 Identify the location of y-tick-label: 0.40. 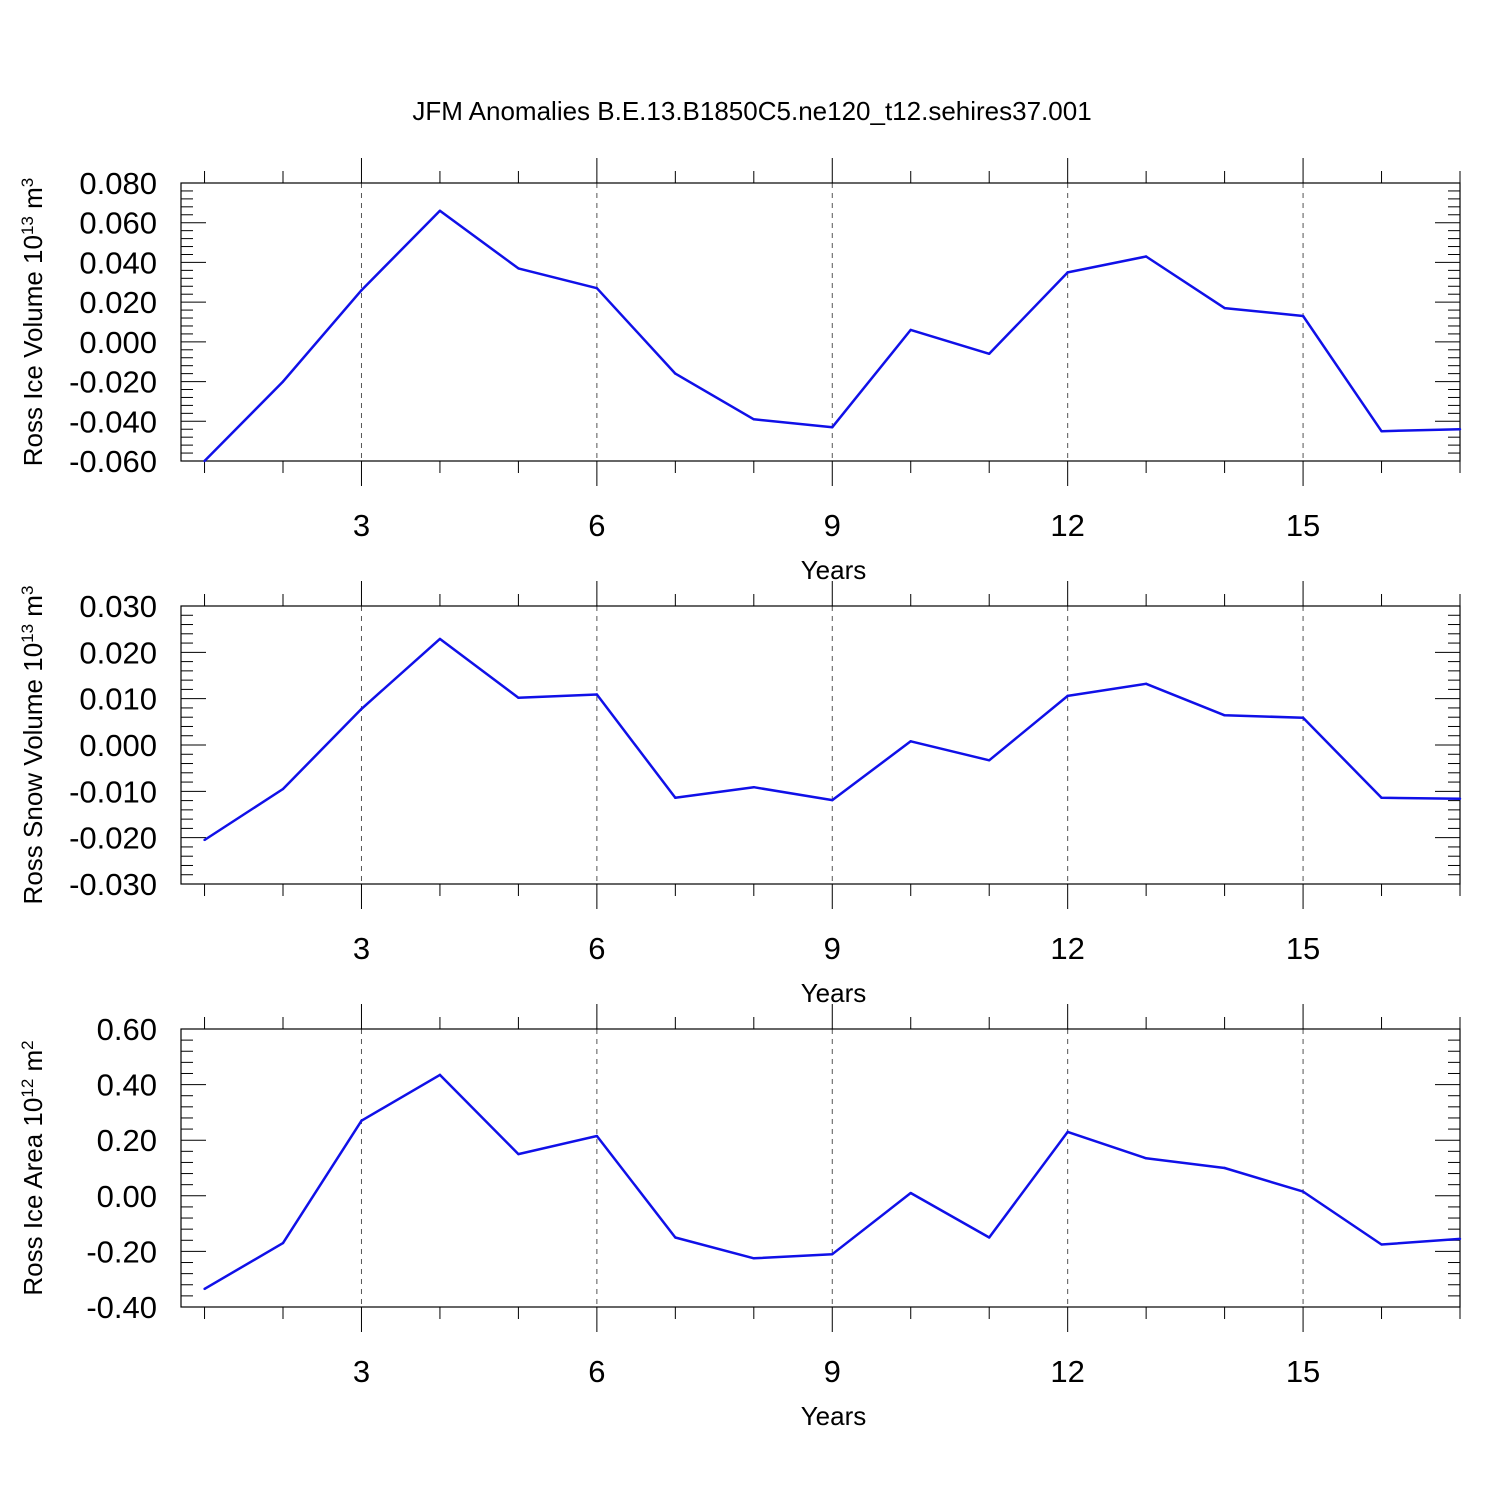
(127, 1085).